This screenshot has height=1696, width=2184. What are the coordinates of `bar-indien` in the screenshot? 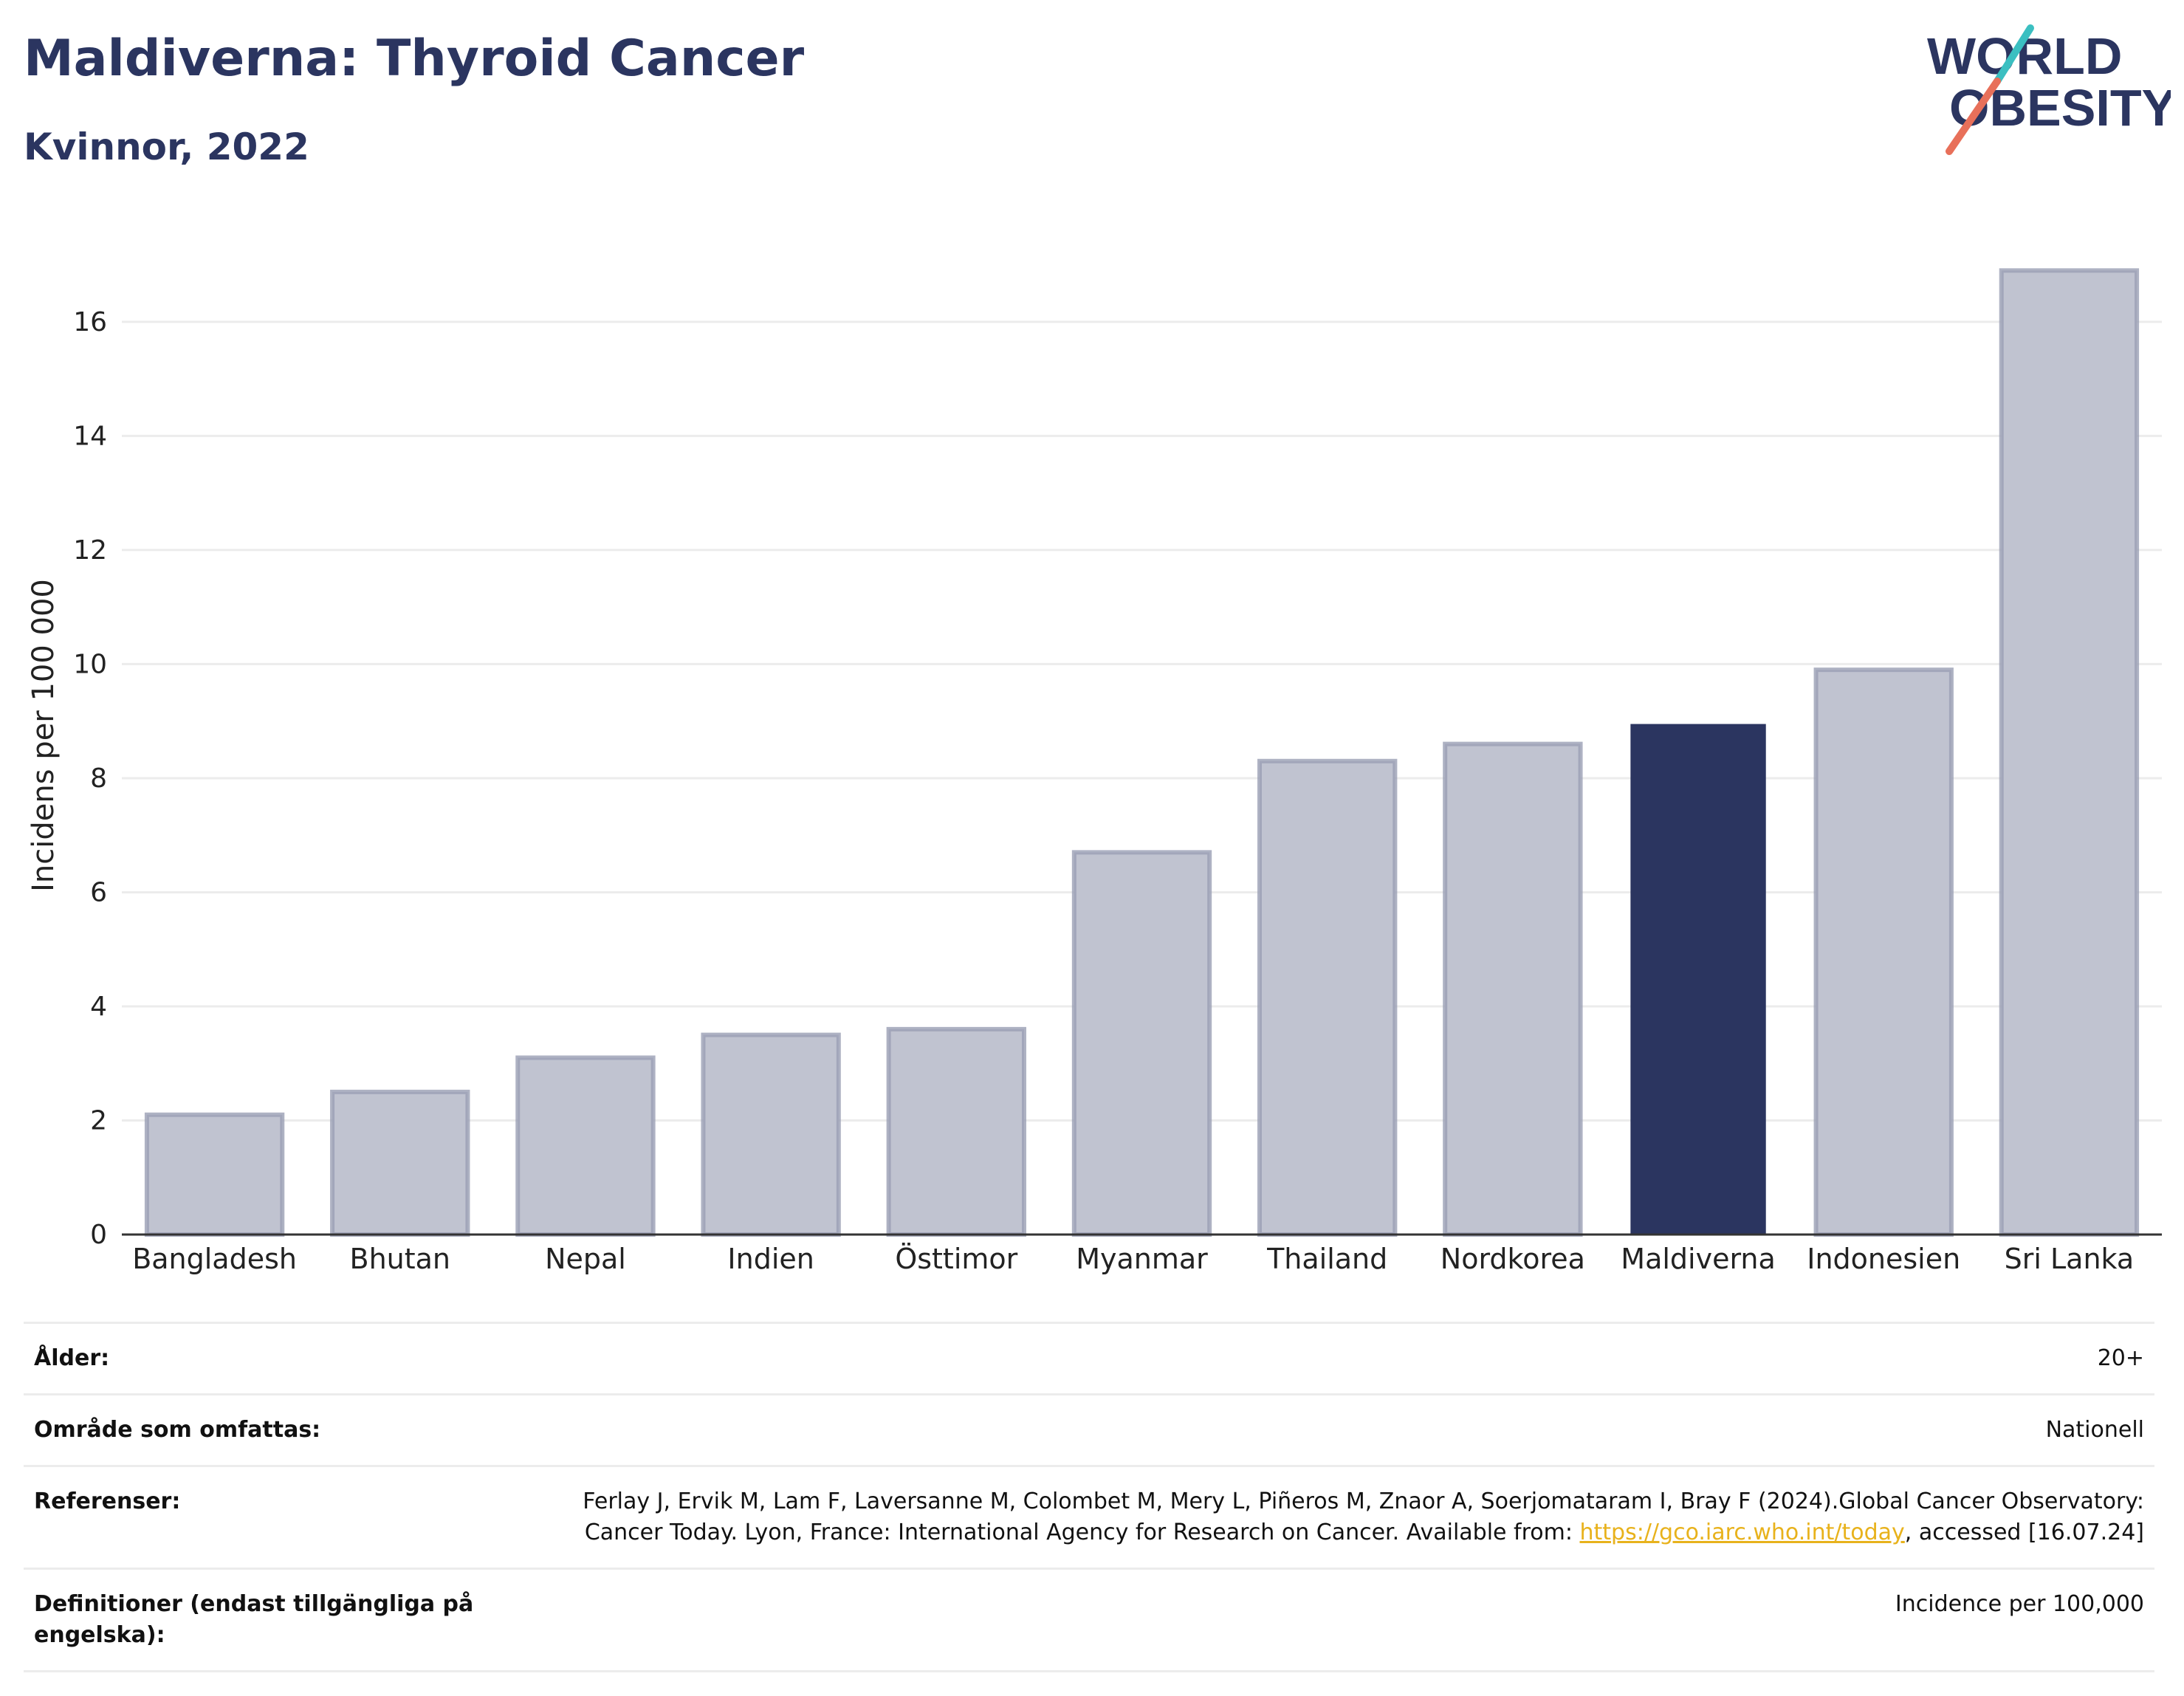 It's located at (771, 1134).